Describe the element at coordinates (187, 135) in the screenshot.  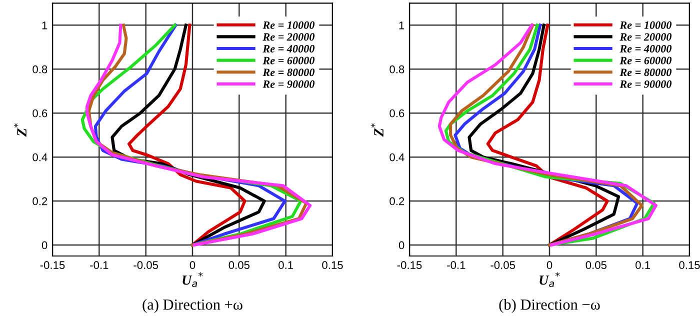
I see `line-series` at that location.